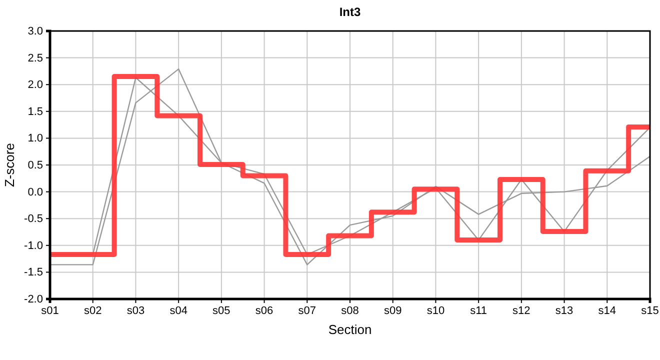 This screenshot has height=360, width=660. Describe the element at coordinates (9, 165) in the screenshot. I see `y-axis-title: Z-score` at that location.